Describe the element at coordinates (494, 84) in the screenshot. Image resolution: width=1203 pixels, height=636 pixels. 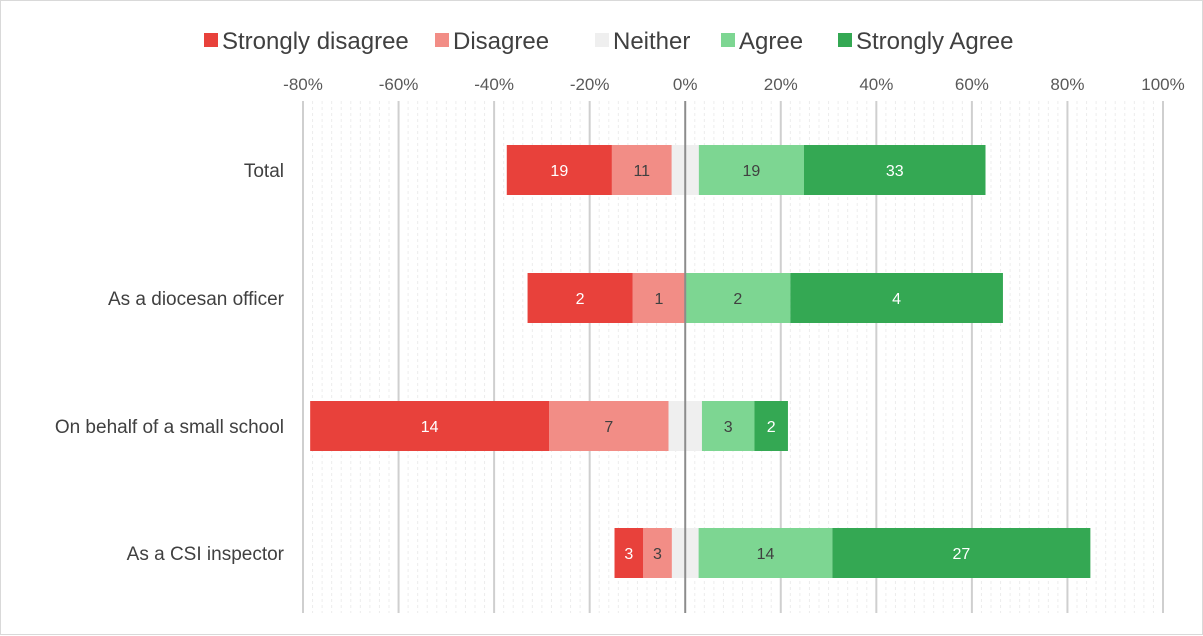
I see `x-tick-label: -40%` at that location.